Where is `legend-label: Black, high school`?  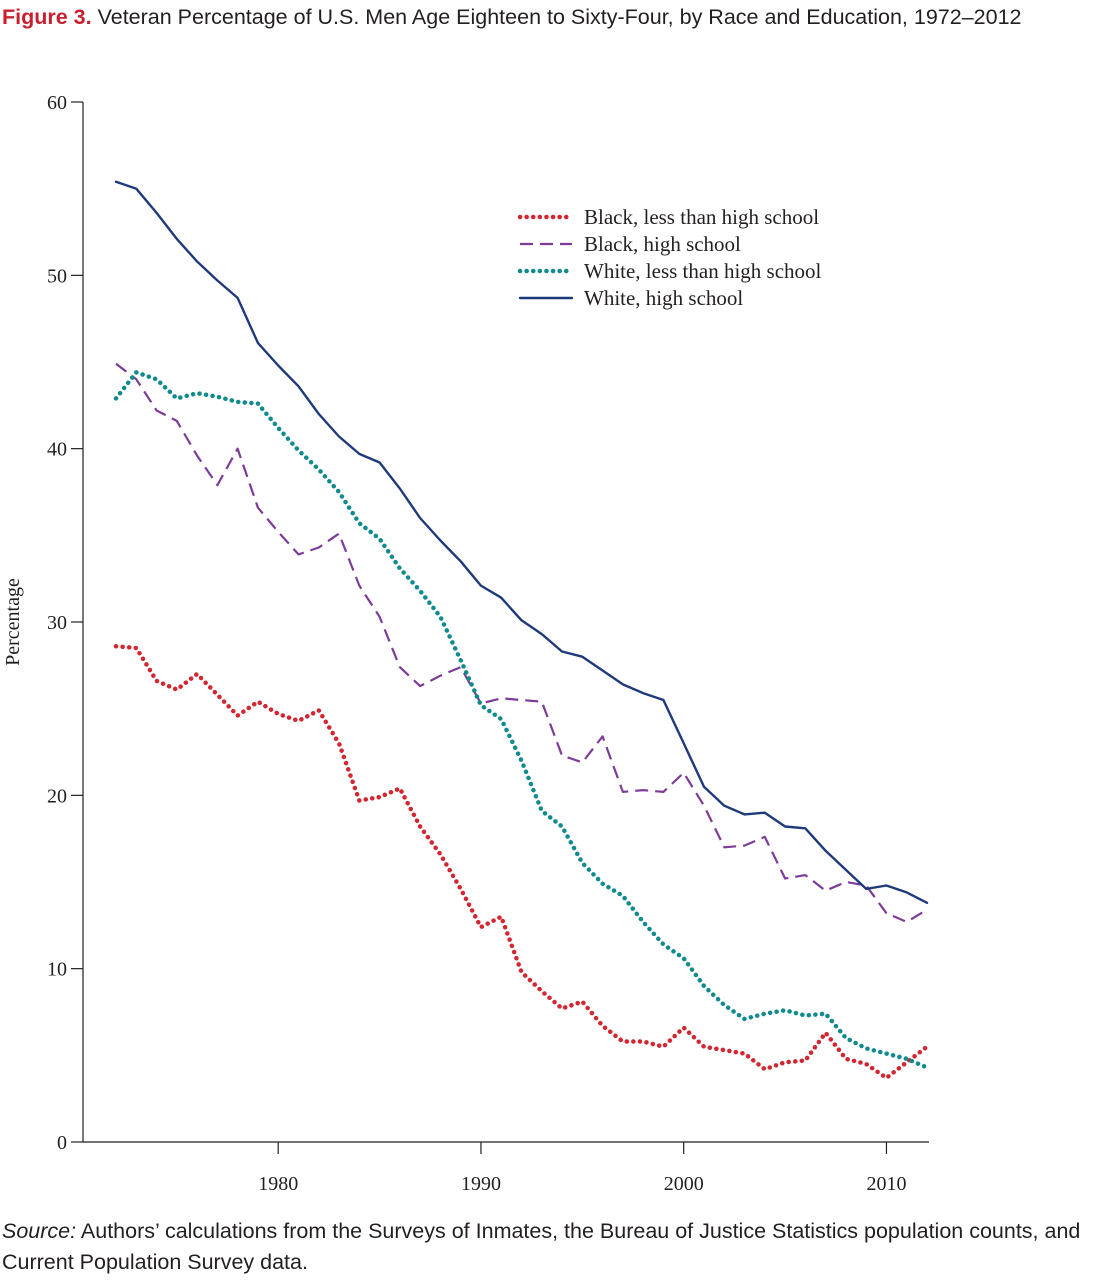 legend-label: Black, high school is located at coordinates (662, 244).